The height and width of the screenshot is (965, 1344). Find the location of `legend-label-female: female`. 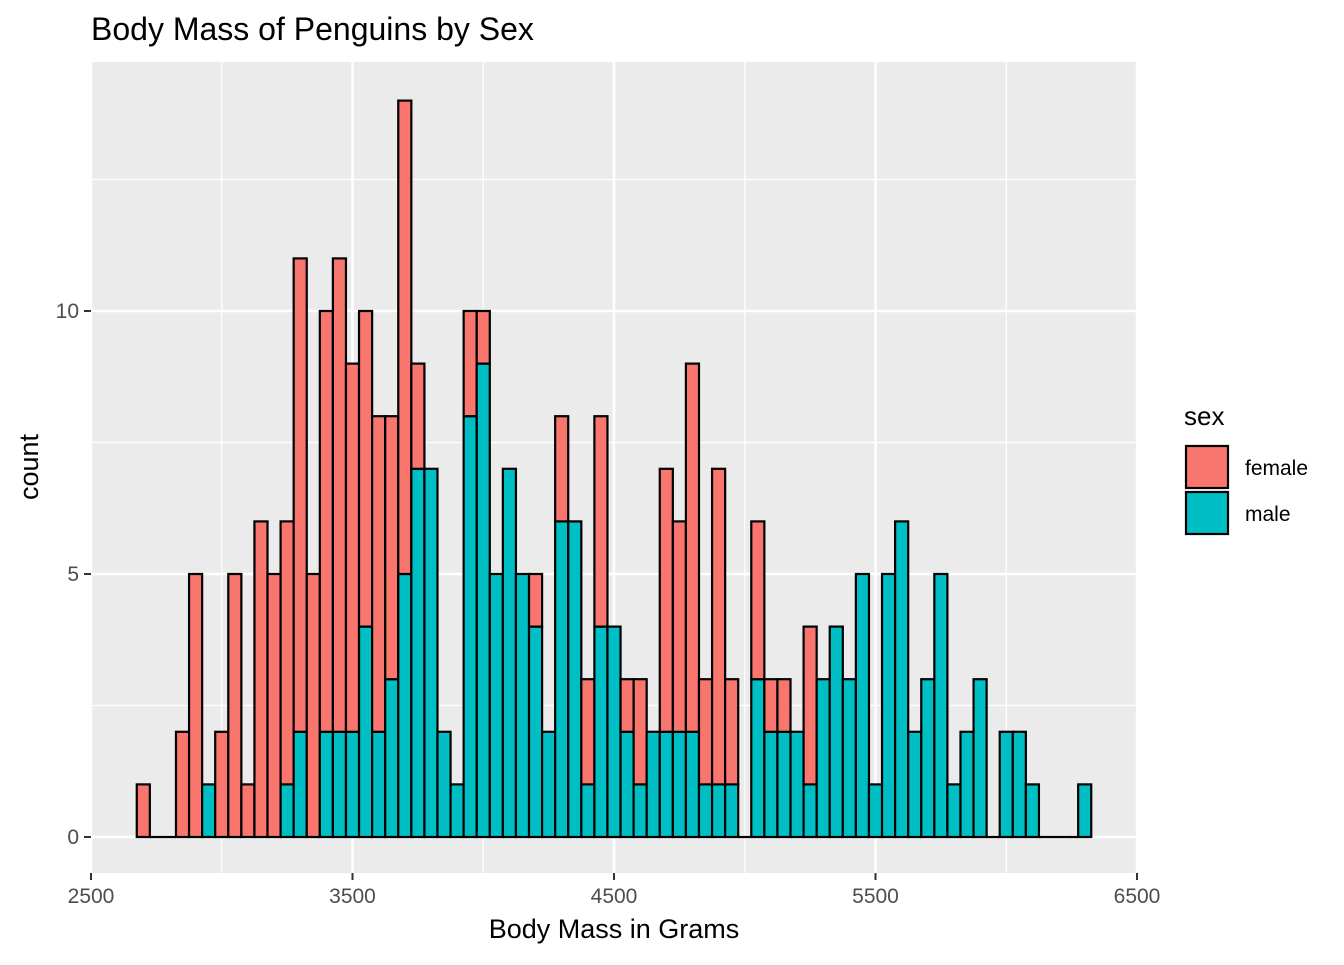

legend-label-female: female is located at coordinates (1276, 468).